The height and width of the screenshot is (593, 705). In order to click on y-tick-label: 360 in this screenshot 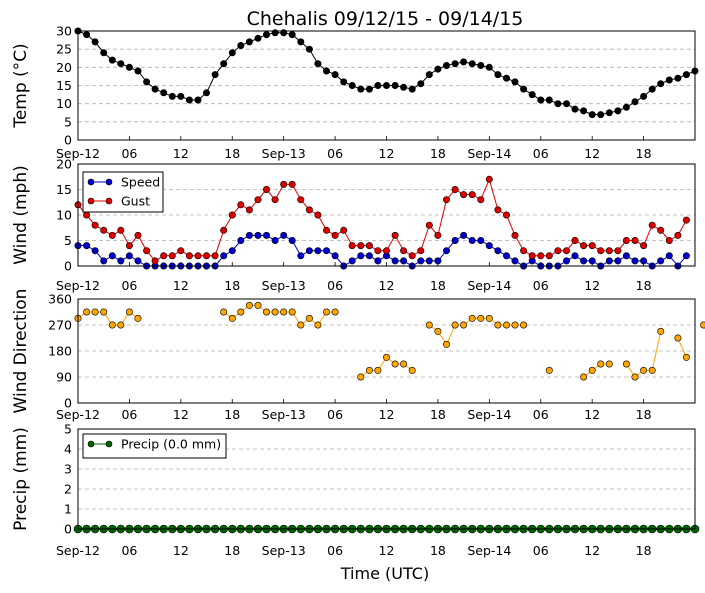, I will do `click(60, 299)`.